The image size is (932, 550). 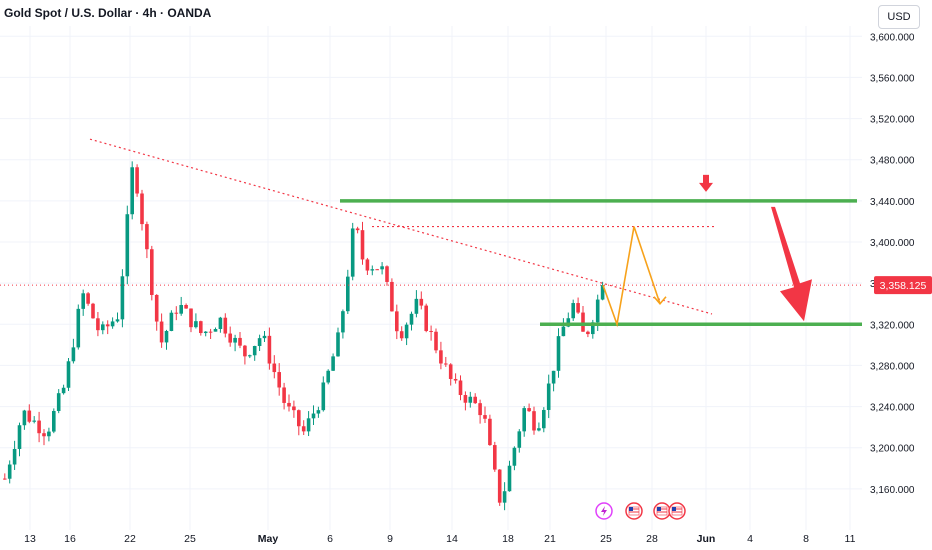 I want to click on y-tick-label: 3,400.000, so click(x=892, y=243).